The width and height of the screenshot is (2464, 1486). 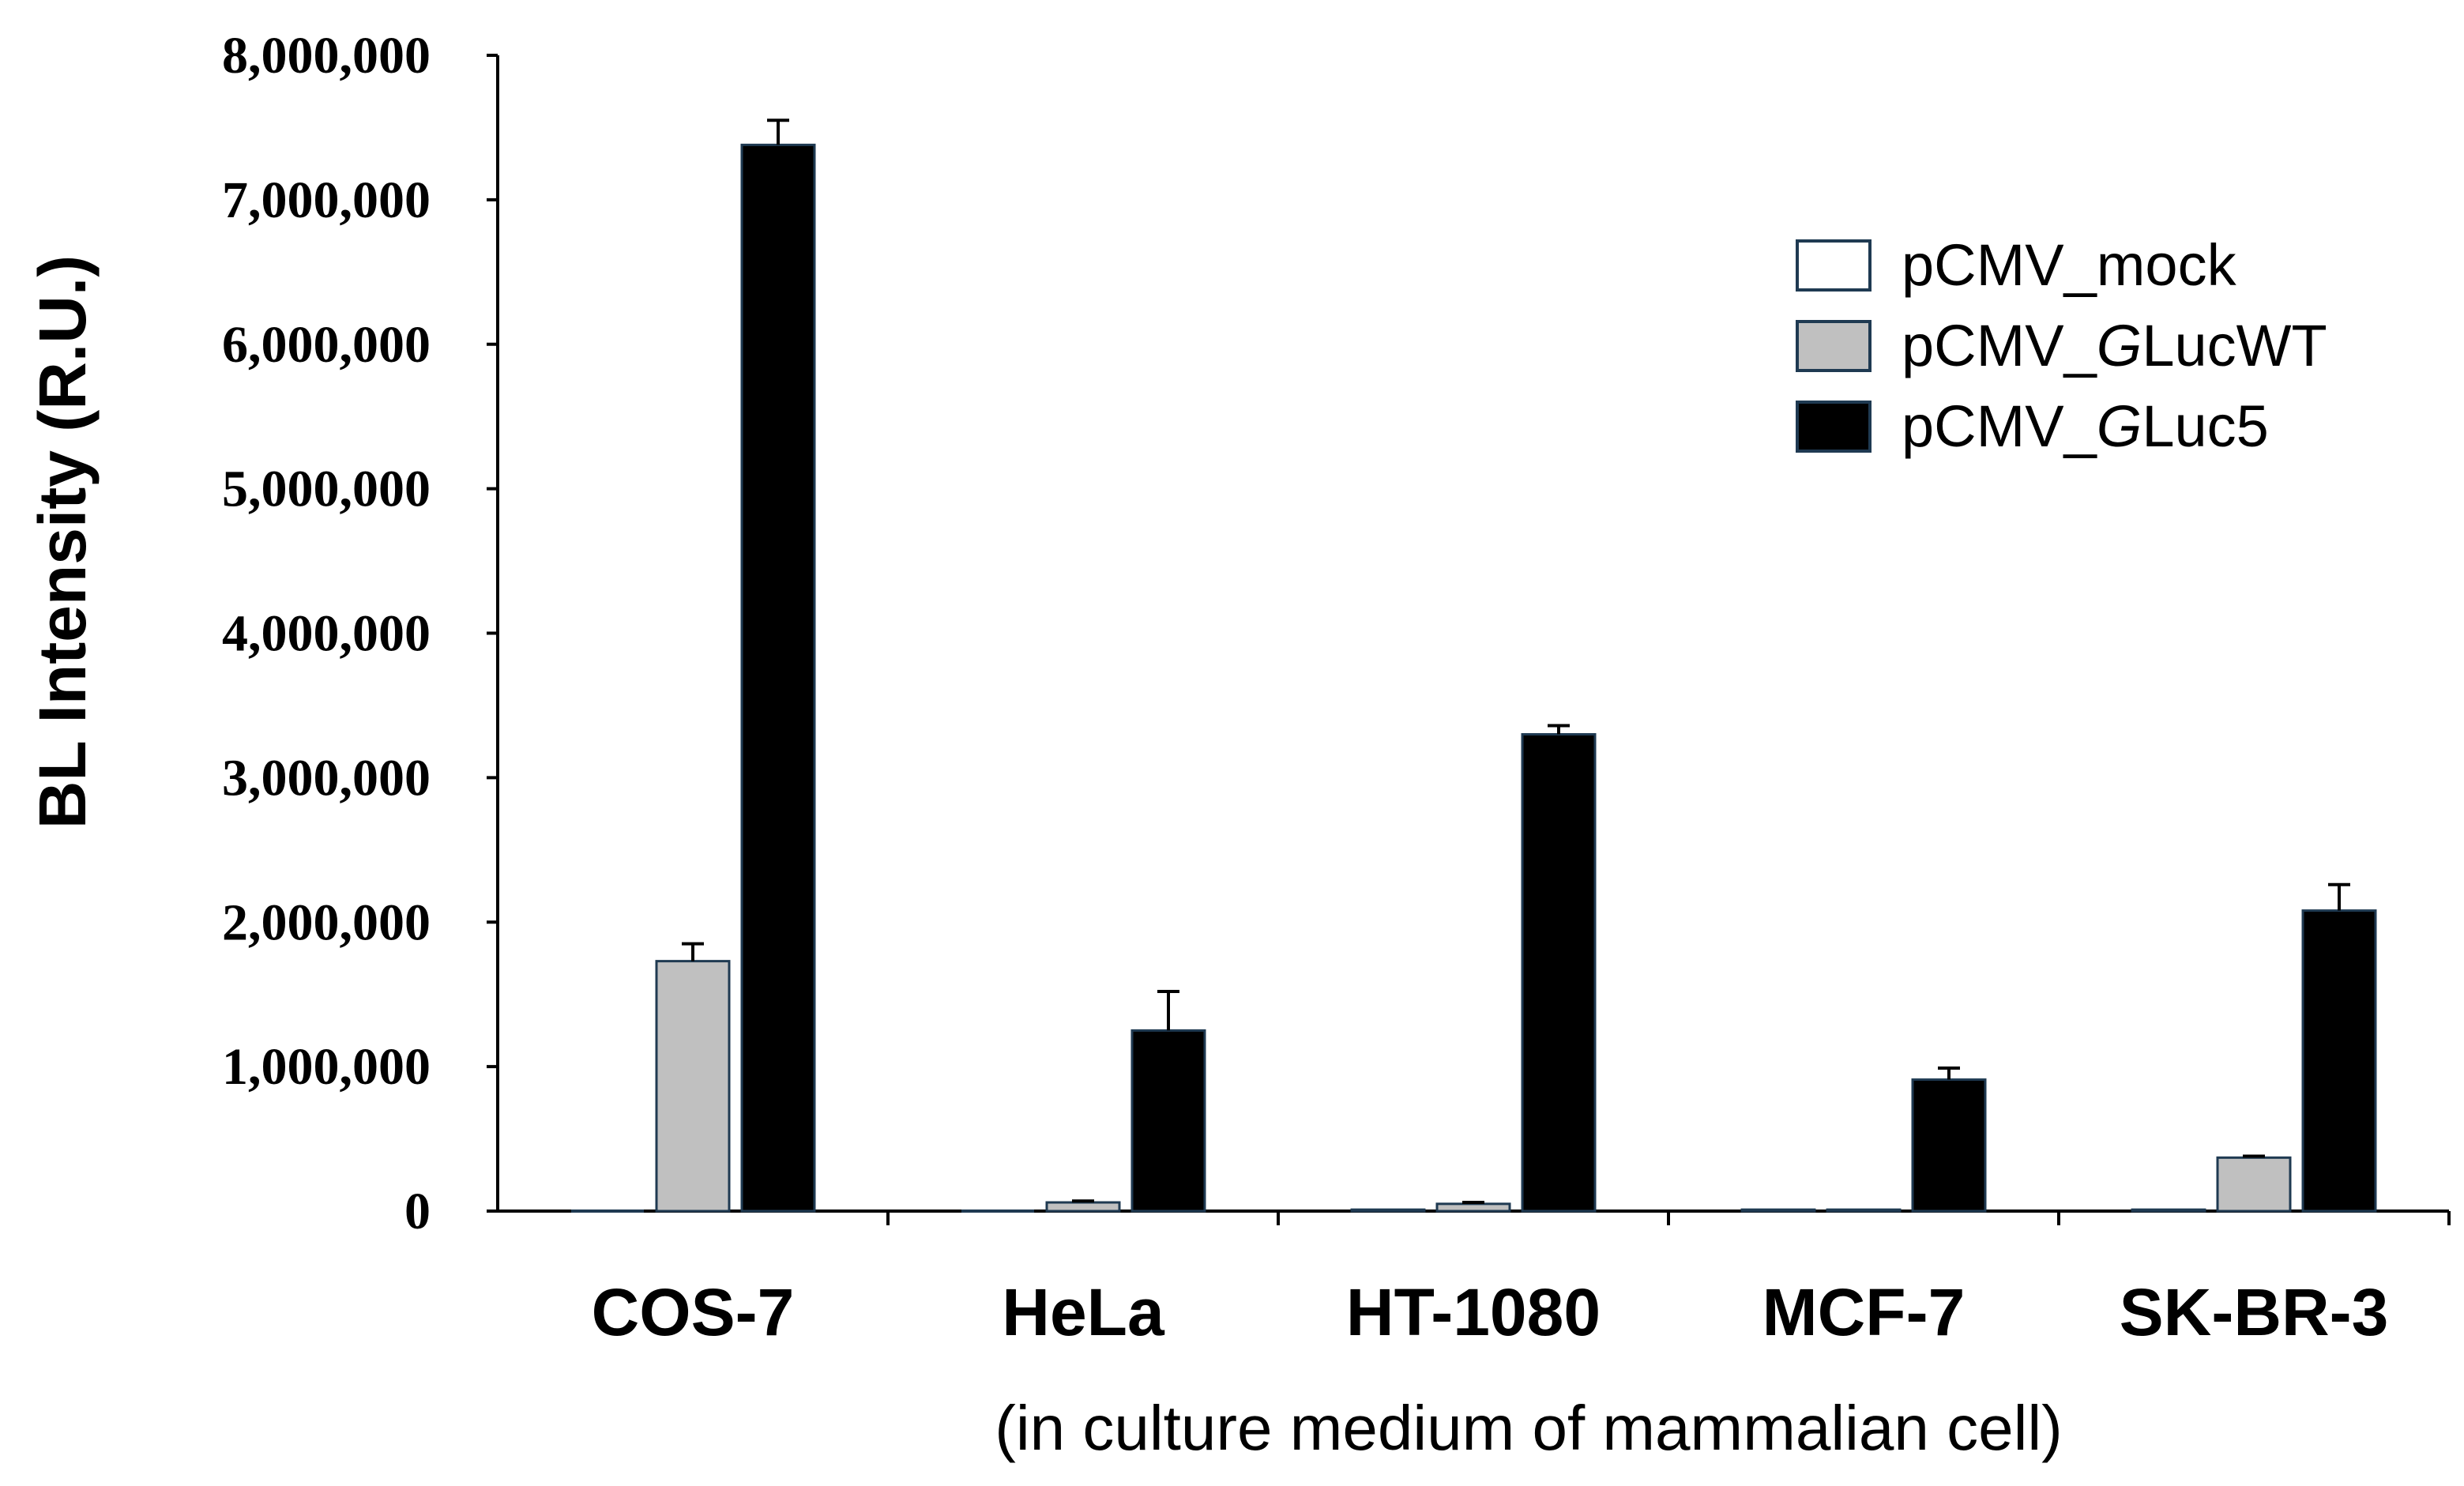 What do you see at coordinates (2069, 265) in the screenshot?
I see `legend-label-pCMV_mock: pCMV_mock` at bounding box center [2069, 265].